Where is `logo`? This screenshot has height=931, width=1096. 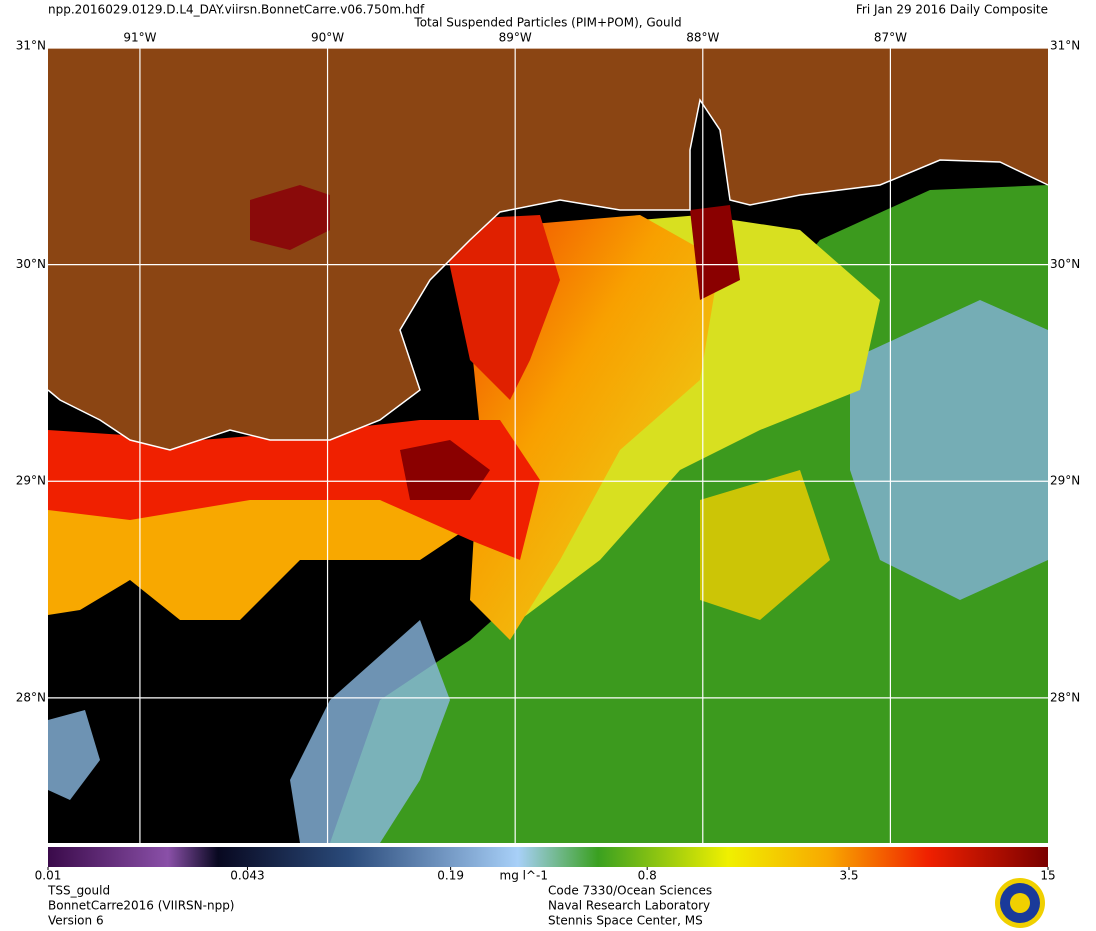
logo is located at coordinates (1020, 903).